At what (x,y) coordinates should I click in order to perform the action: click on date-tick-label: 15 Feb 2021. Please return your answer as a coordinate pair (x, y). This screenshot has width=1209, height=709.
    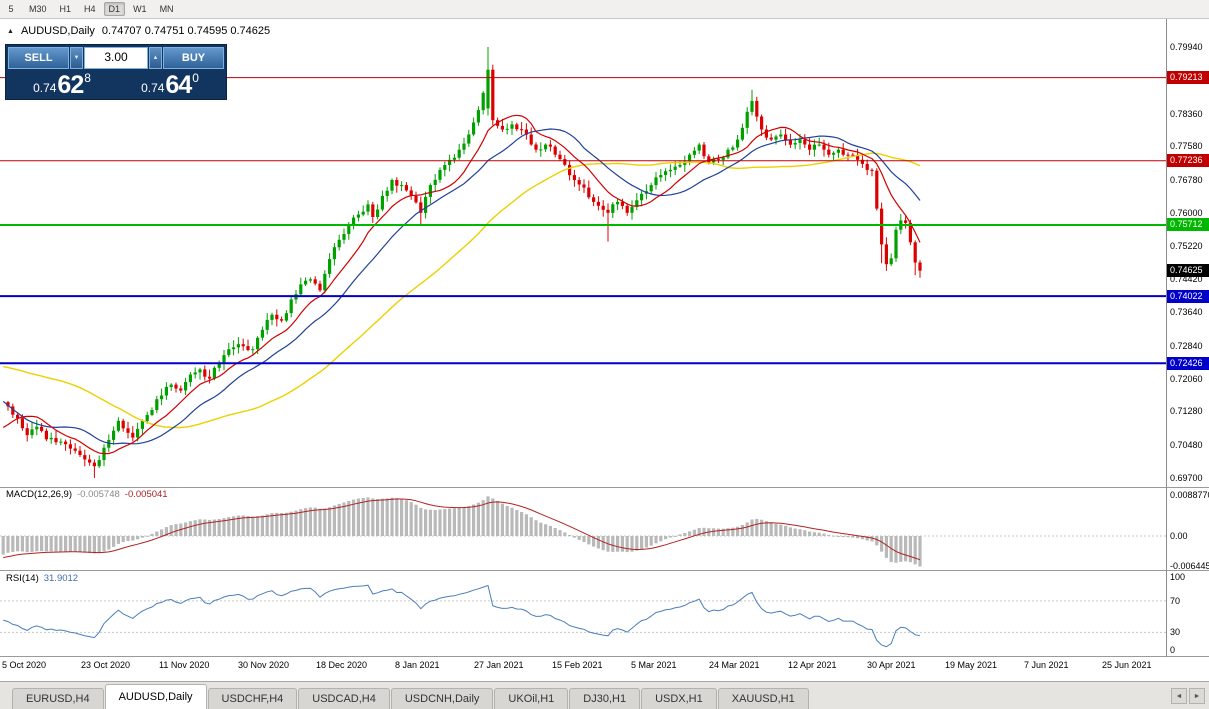
    Looking at the image, I should click on (577, 665).